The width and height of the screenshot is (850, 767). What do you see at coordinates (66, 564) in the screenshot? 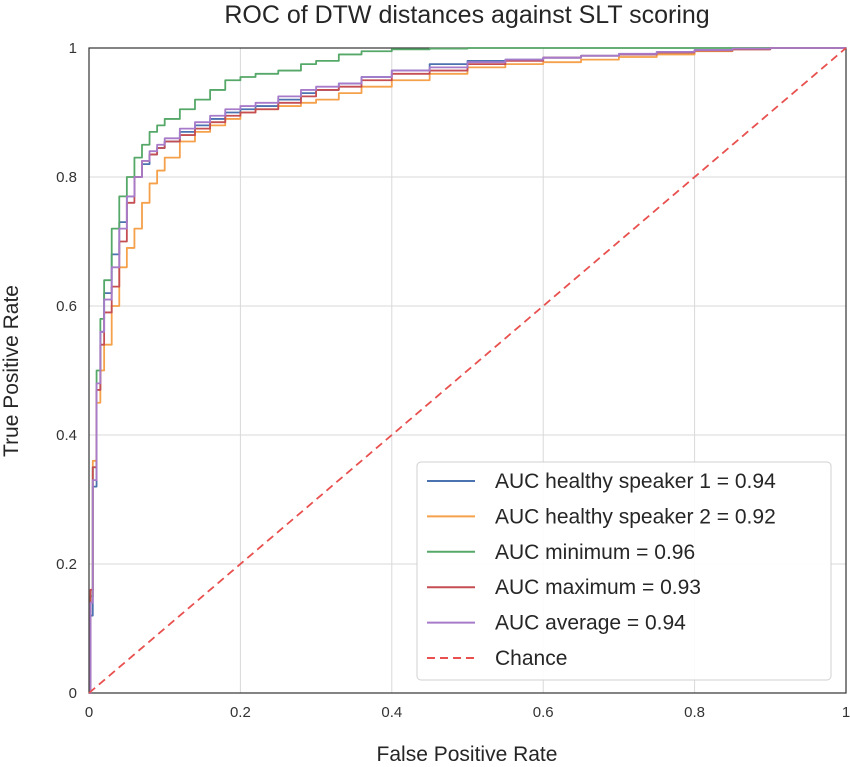
I see `y-tick-label: 0.2` at bounding box center [66, 564].